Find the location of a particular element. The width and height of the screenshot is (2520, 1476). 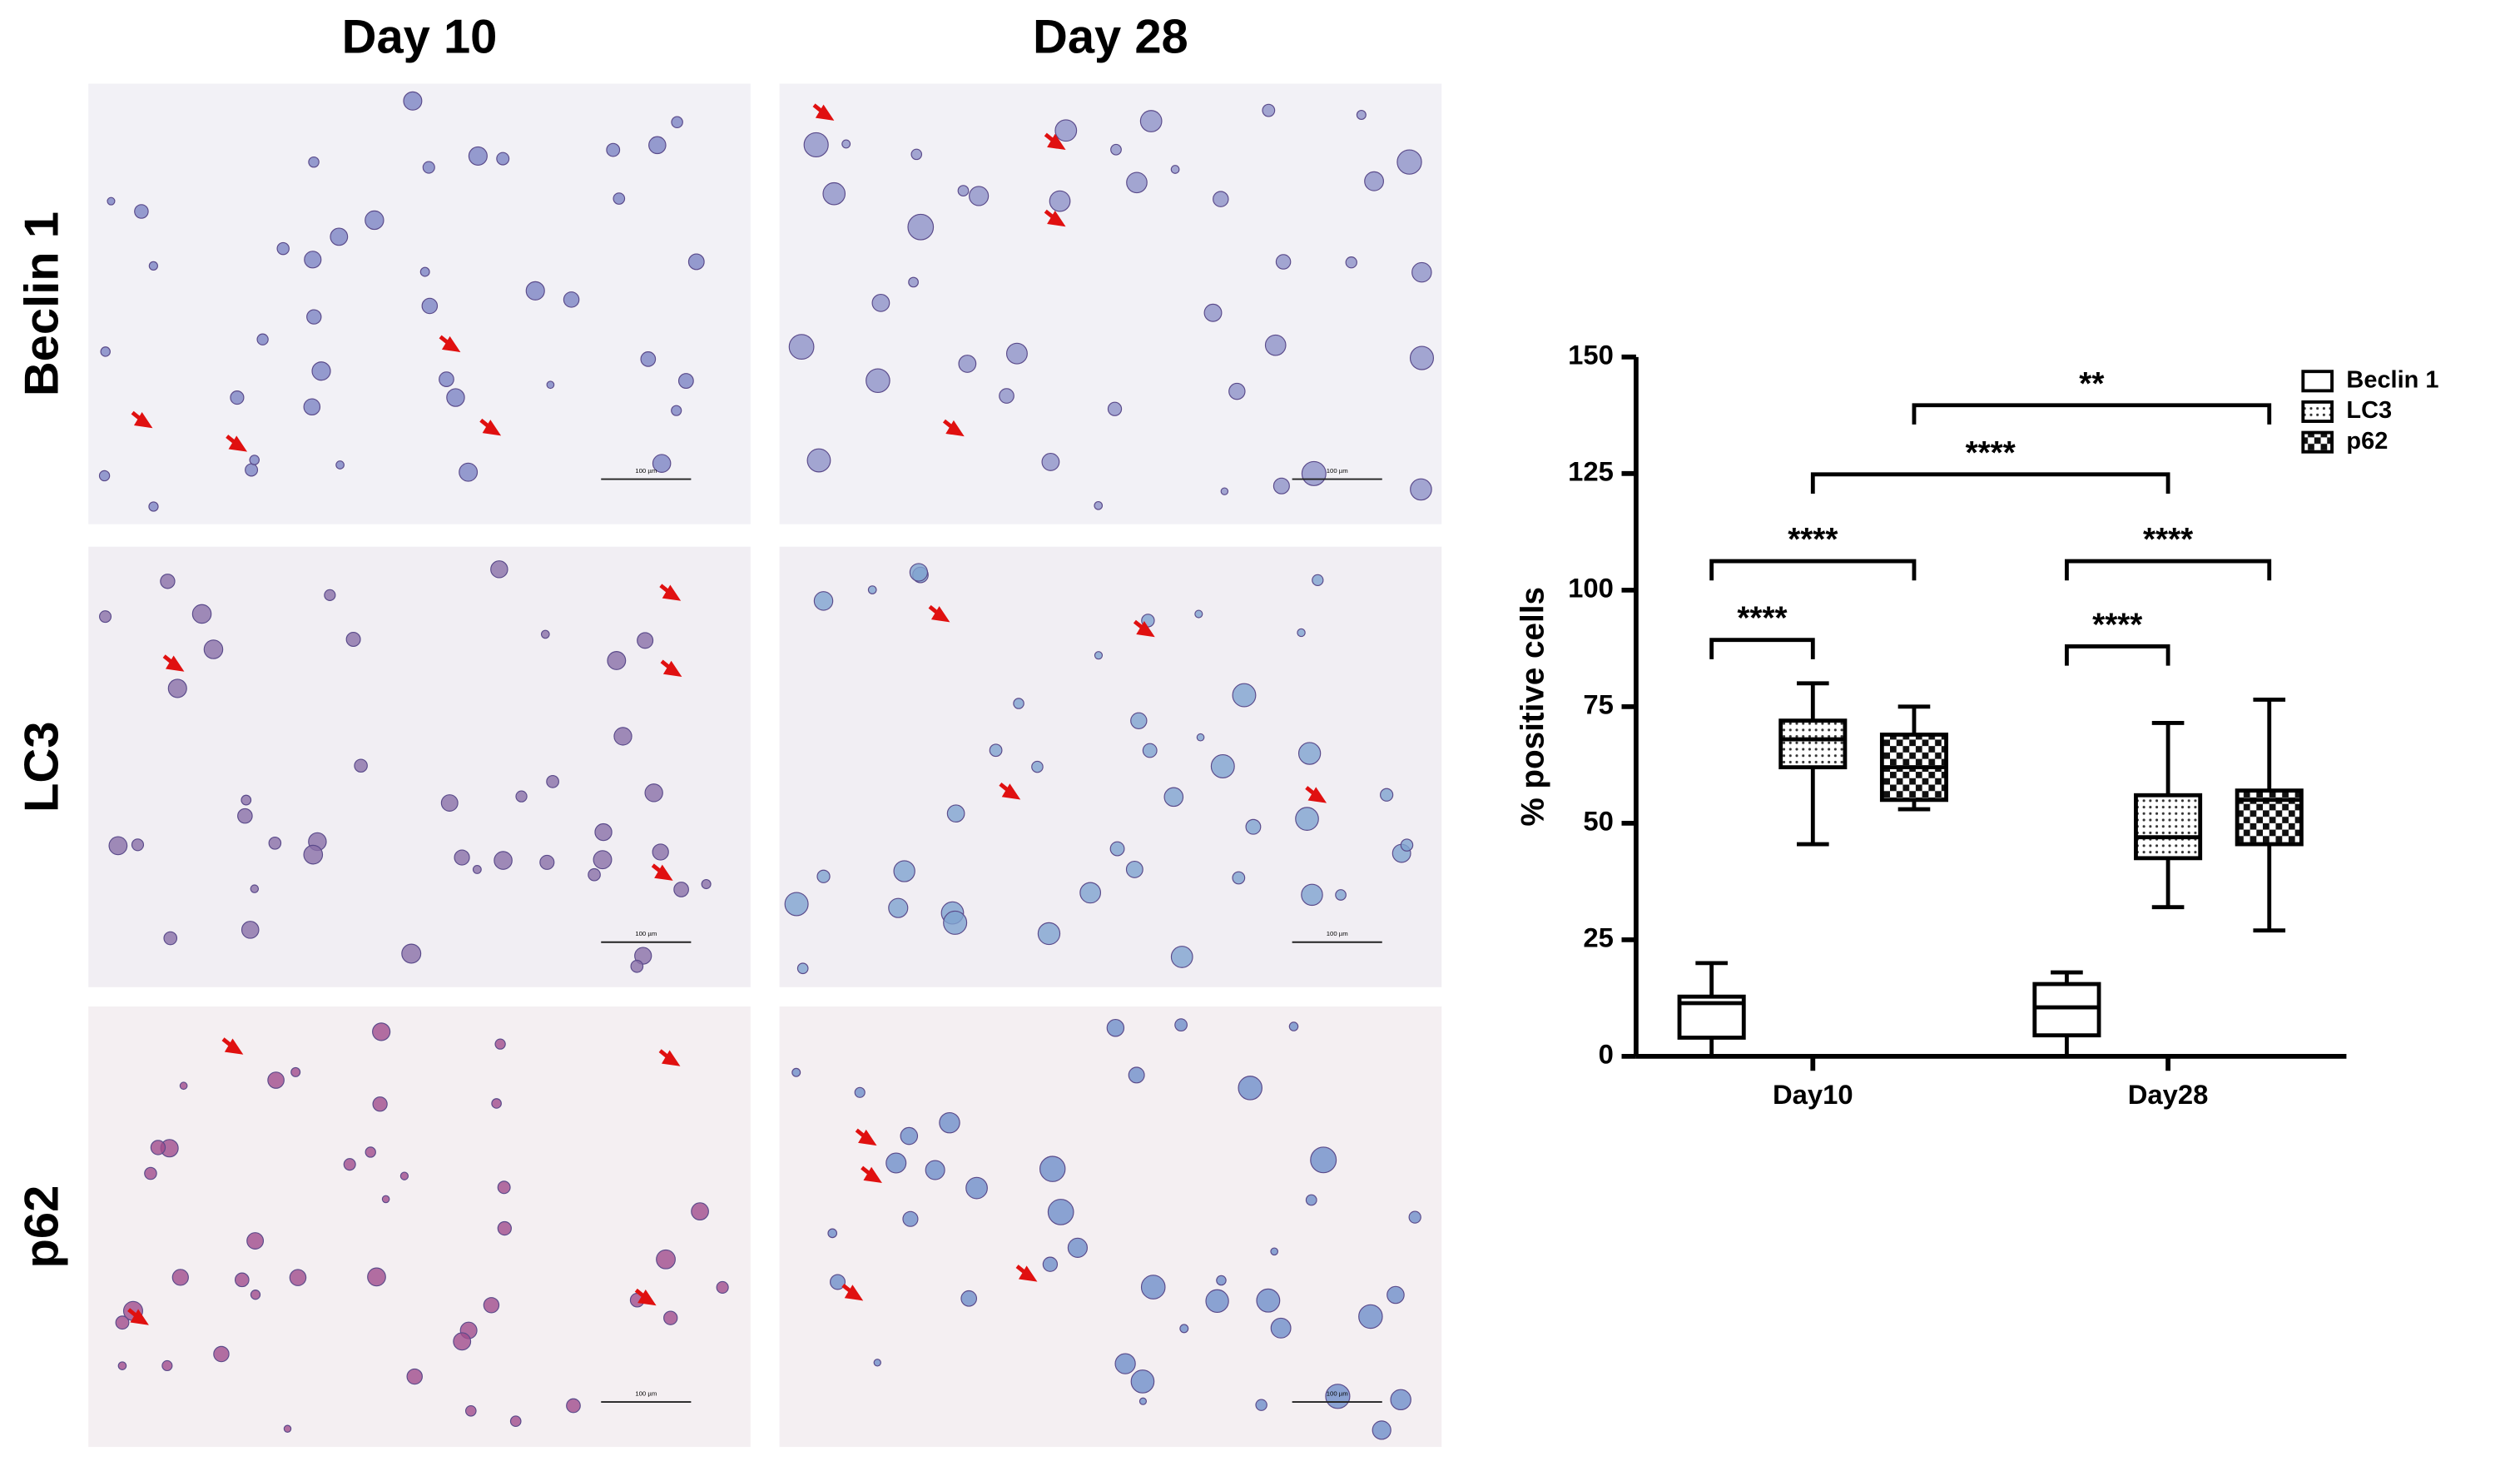

y-tick-label: 75 is located at coordinates (1598, 704).